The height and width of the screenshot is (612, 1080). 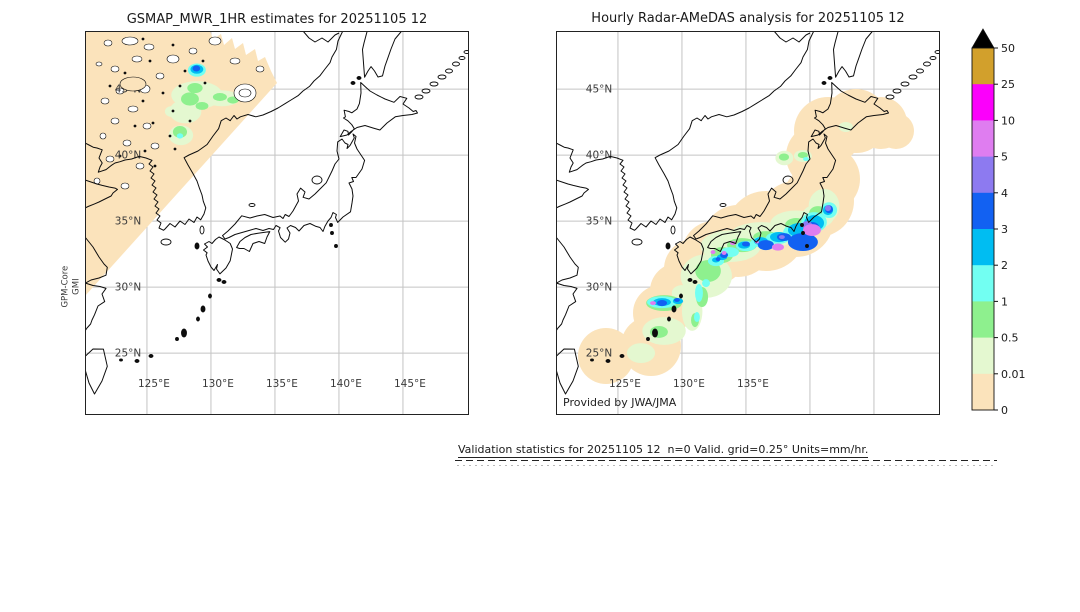 What do you see at coordinates (727, 465) in the screenshot?
I see `dashed-rule-faint` at bounding box center [727, 465].